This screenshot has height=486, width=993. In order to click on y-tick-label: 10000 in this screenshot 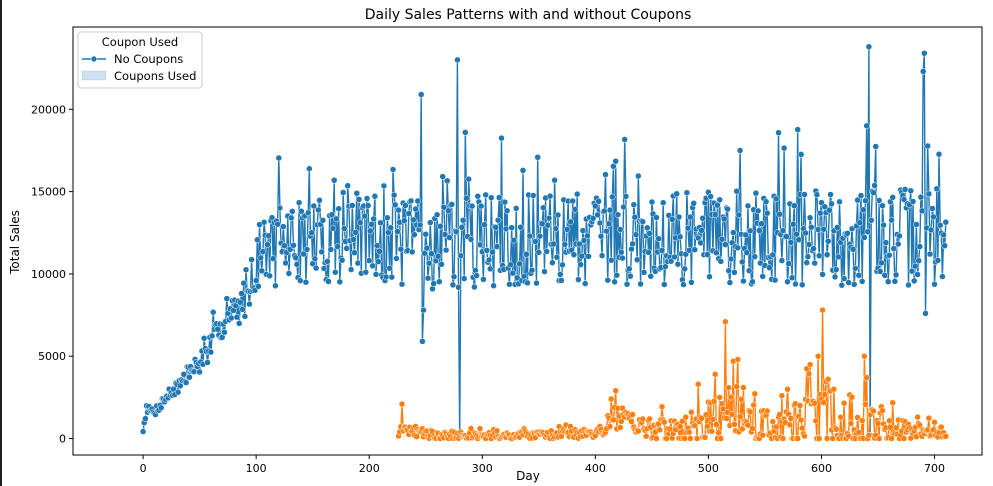, I will do `click(48, 274)`.